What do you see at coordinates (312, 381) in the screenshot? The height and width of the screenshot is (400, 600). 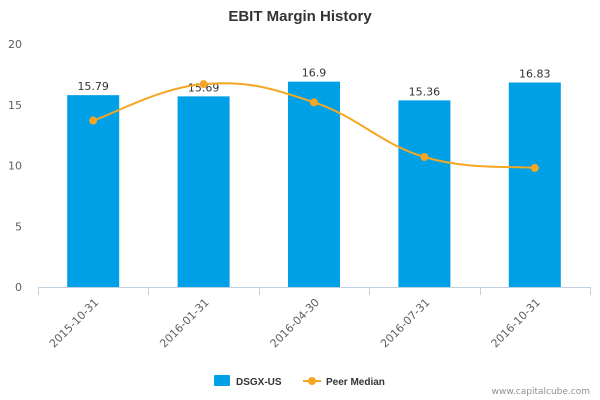 I see `legend-dot-swatch` at bounding box center [312, 381].